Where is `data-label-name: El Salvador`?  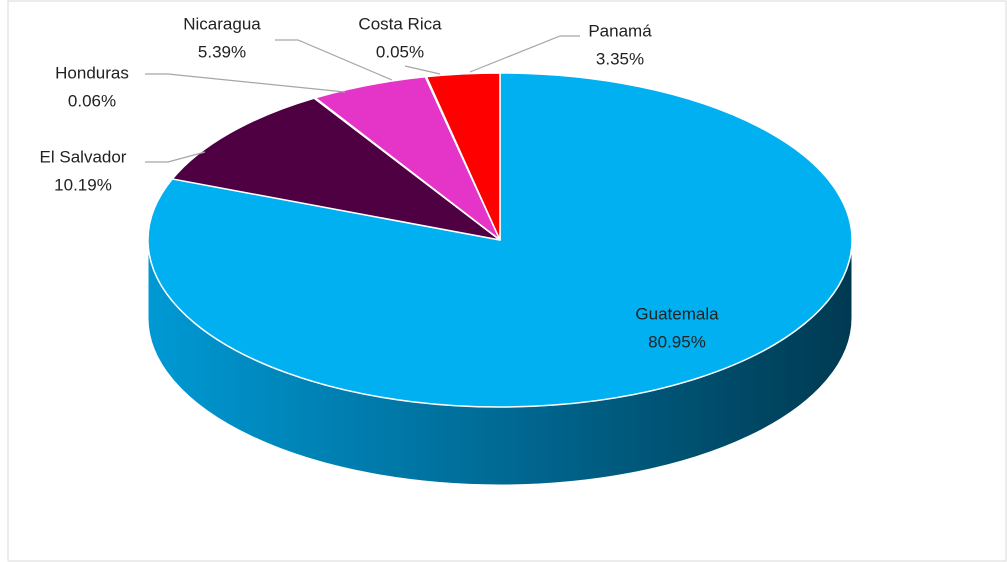 data-label-name: El Salvador is located at coordinates (83, 156).